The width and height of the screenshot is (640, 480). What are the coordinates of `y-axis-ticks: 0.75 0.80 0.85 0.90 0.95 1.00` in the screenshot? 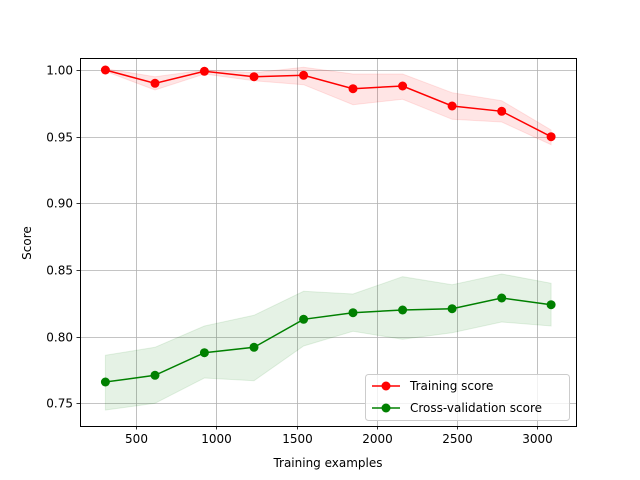 It's located at (63, 237).